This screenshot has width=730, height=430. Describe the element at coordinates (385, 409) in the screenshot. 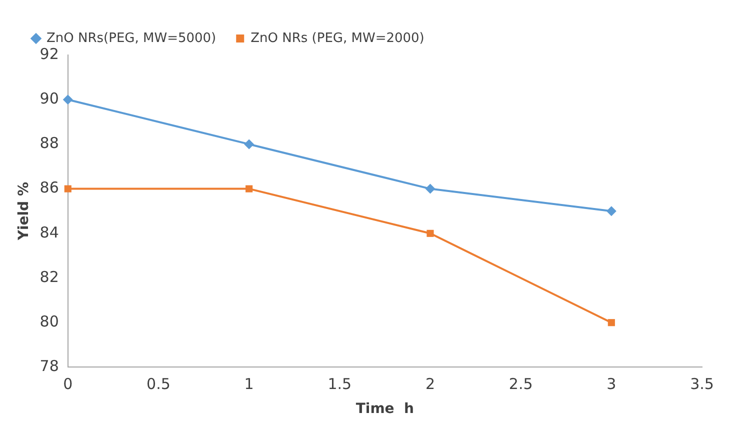

I see `x-axis-title: Time h` at that location.